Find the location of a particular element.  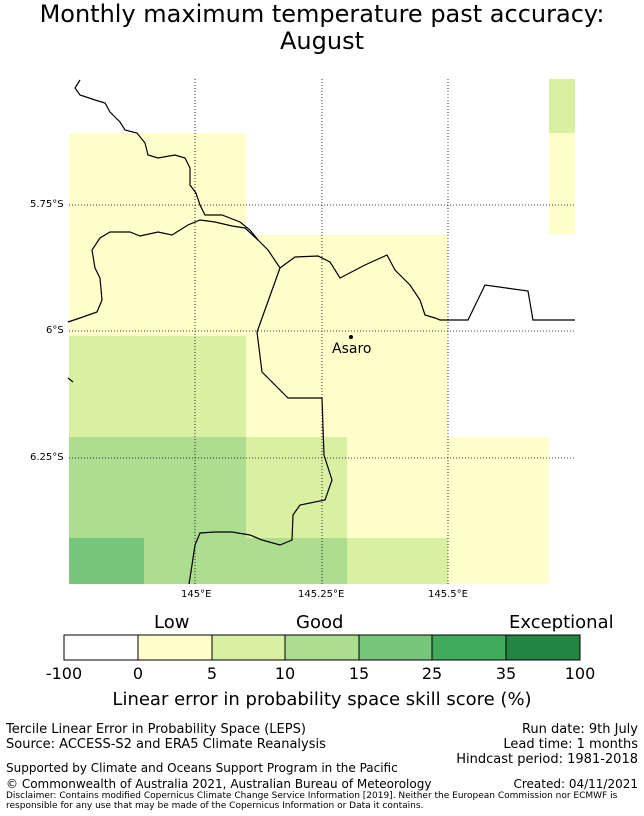

place-label: Asaro is located at coordinates (352, 349).